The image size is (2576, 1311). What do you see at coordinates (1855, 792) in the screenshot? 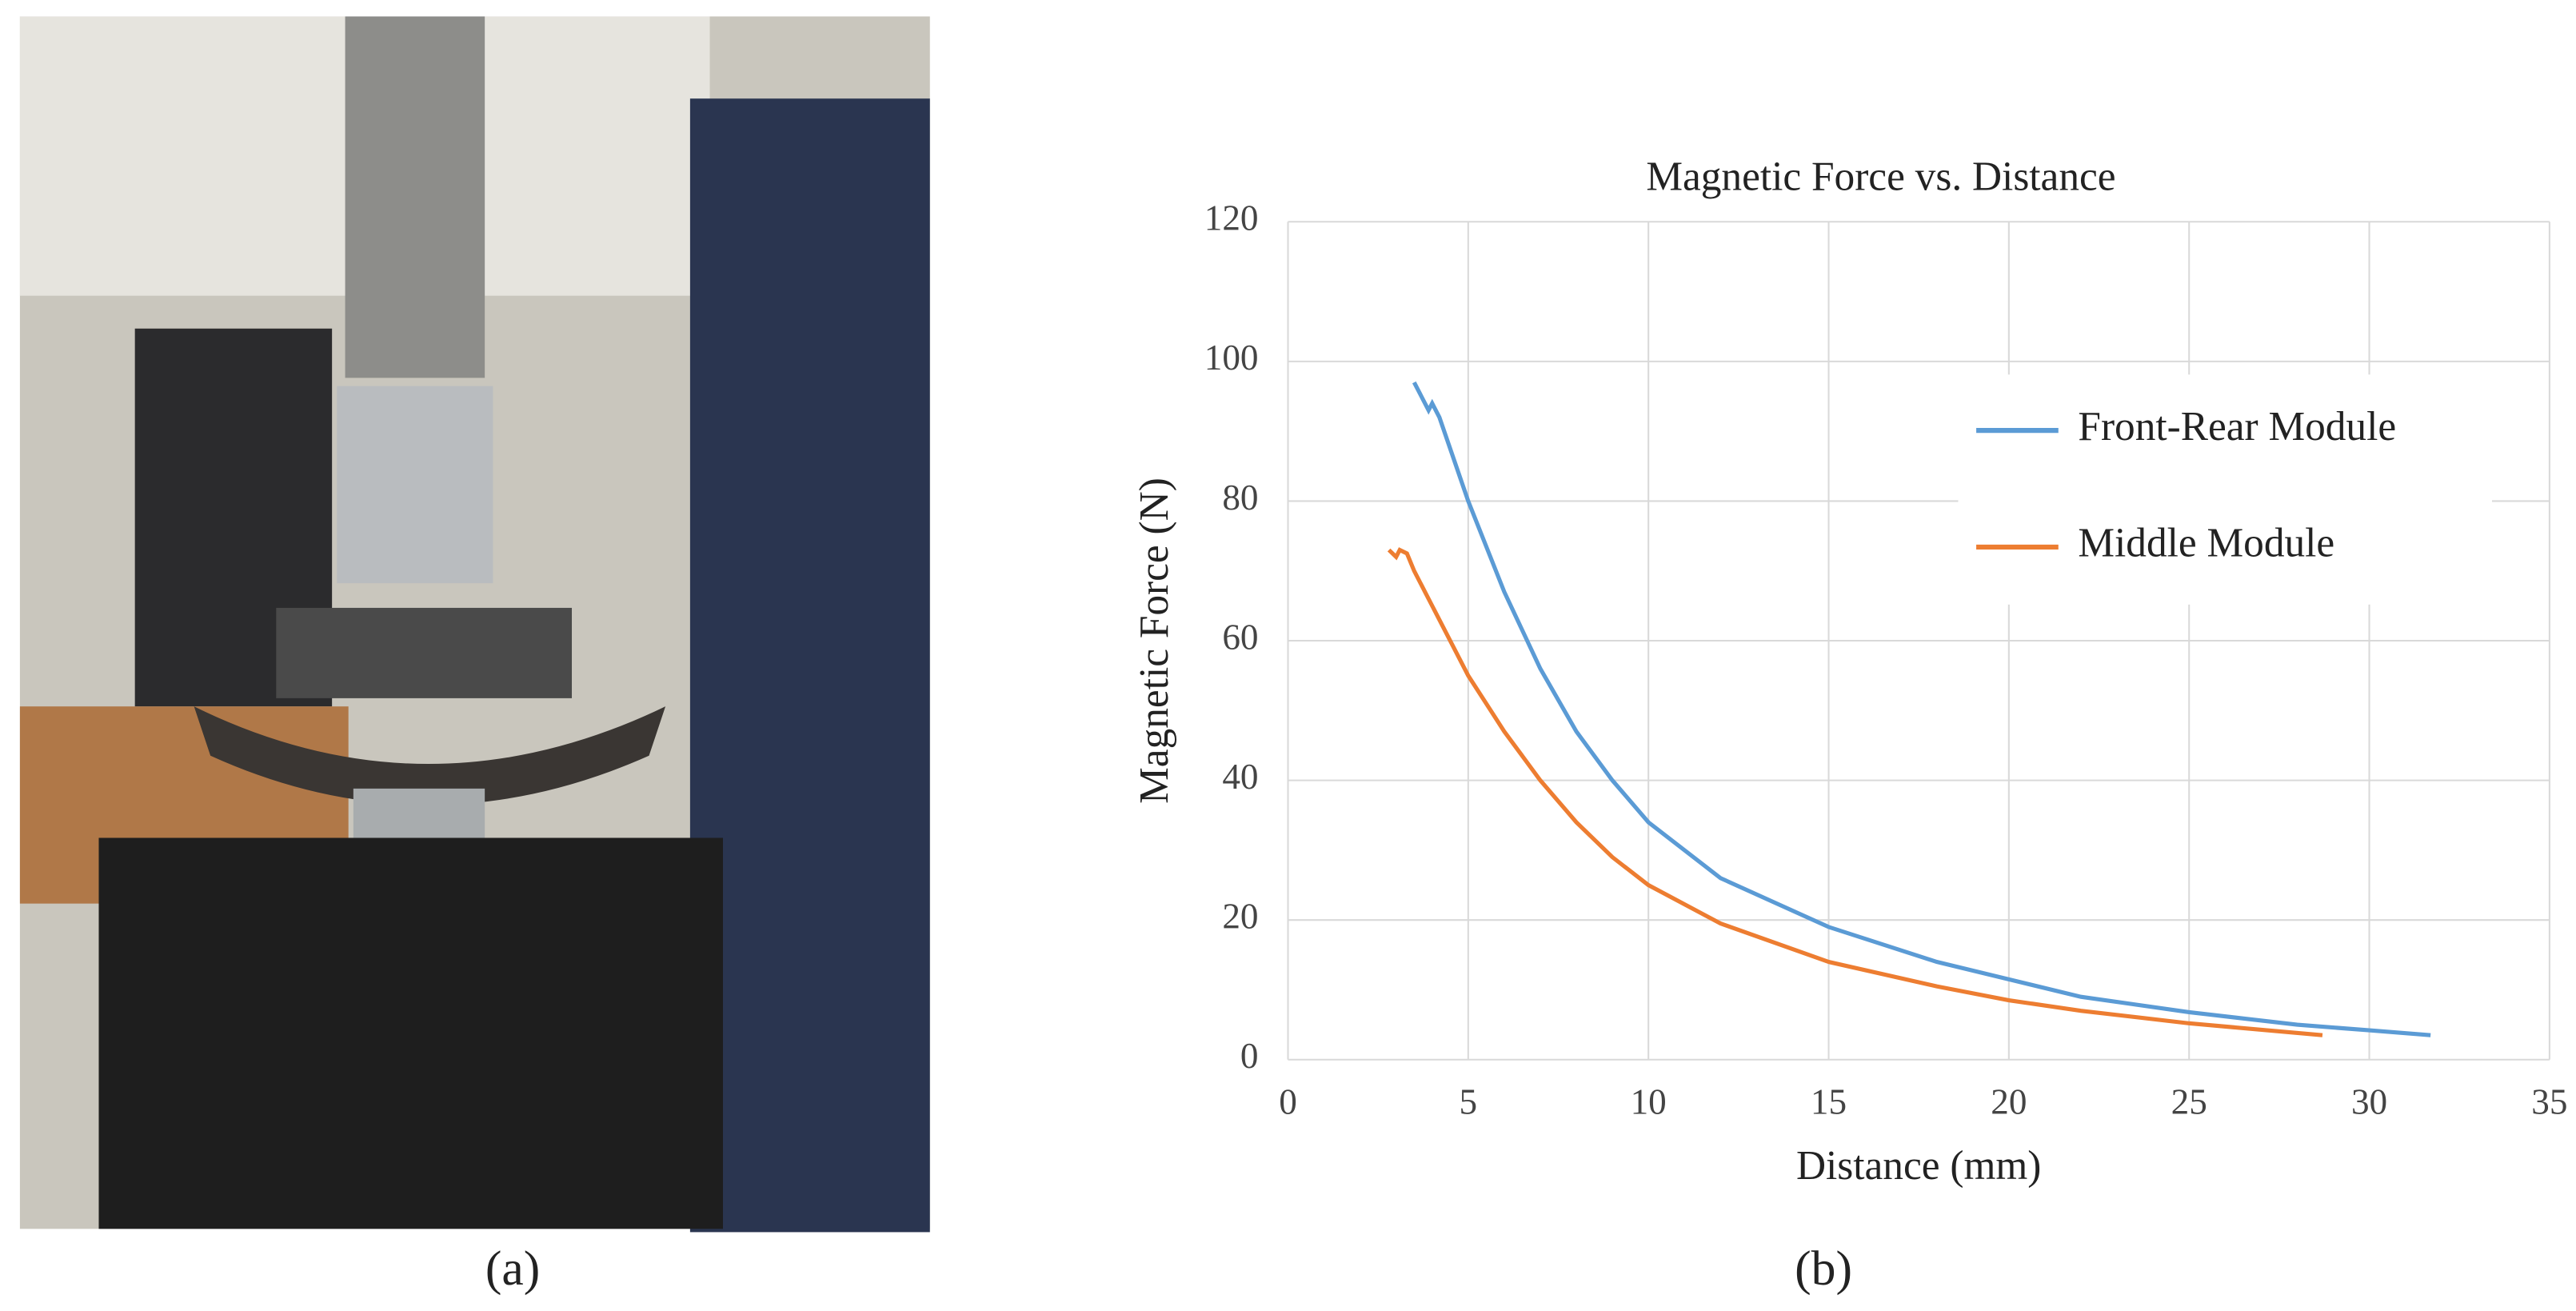
I see `data-line` at bounding box center [1855, 792].